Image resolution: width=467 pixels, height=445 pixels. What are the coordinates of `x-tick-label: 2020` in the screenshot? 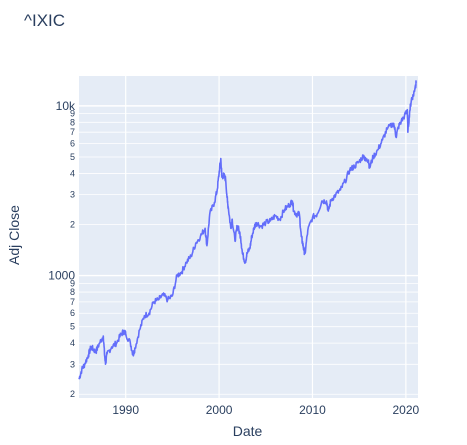 It's located at (406, 410).